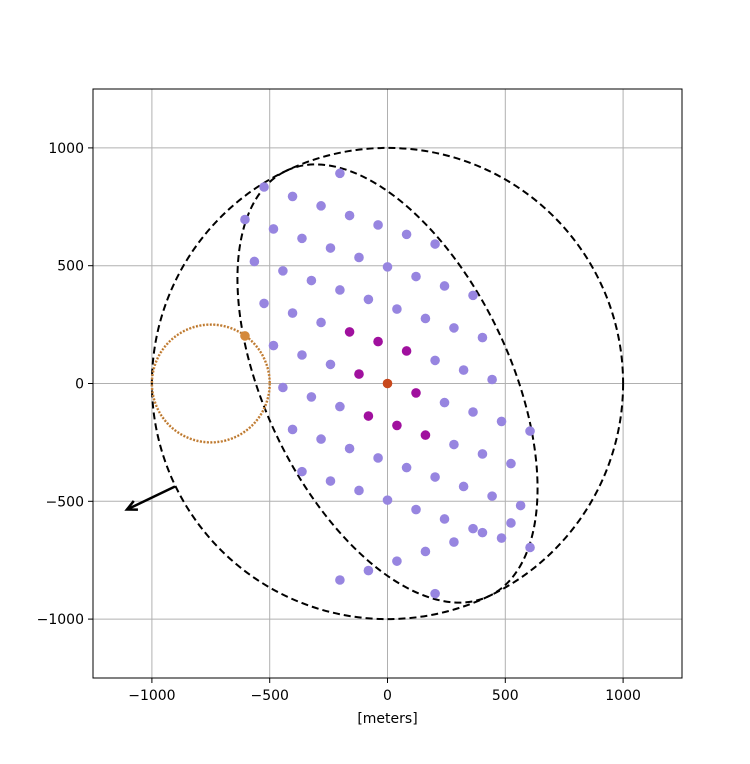 The image size is (750, 764). I want to click on x-tick-label: 1000, so click(623, 696).